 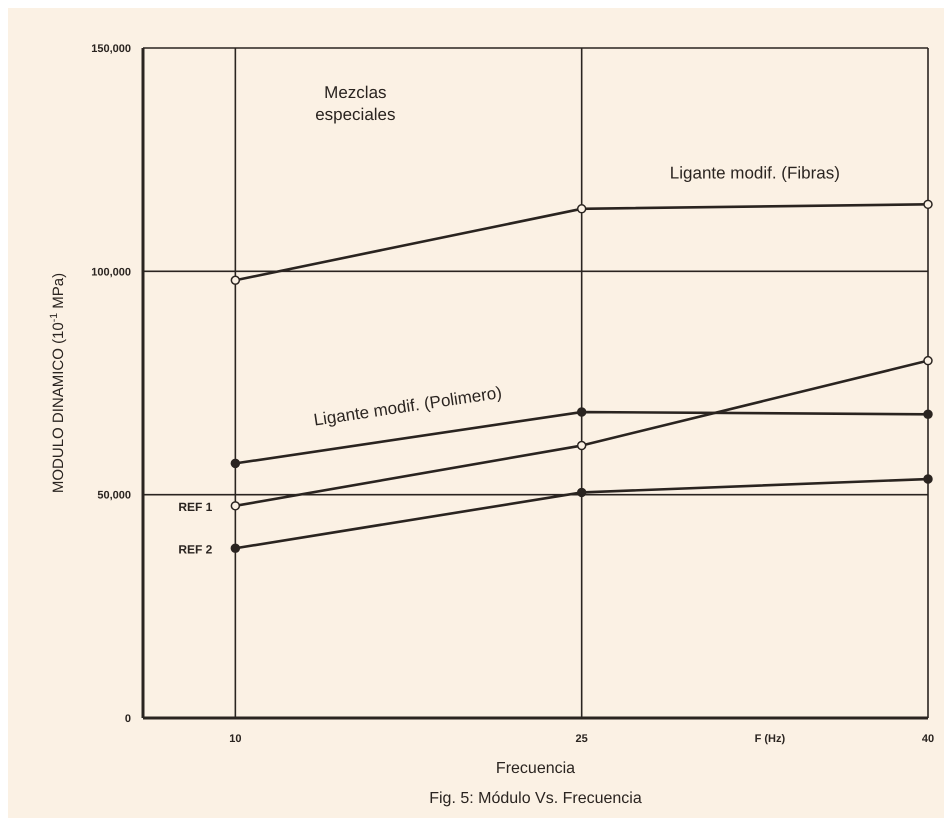 I want to click on text: F (Hz), so click(x=770, y=739).